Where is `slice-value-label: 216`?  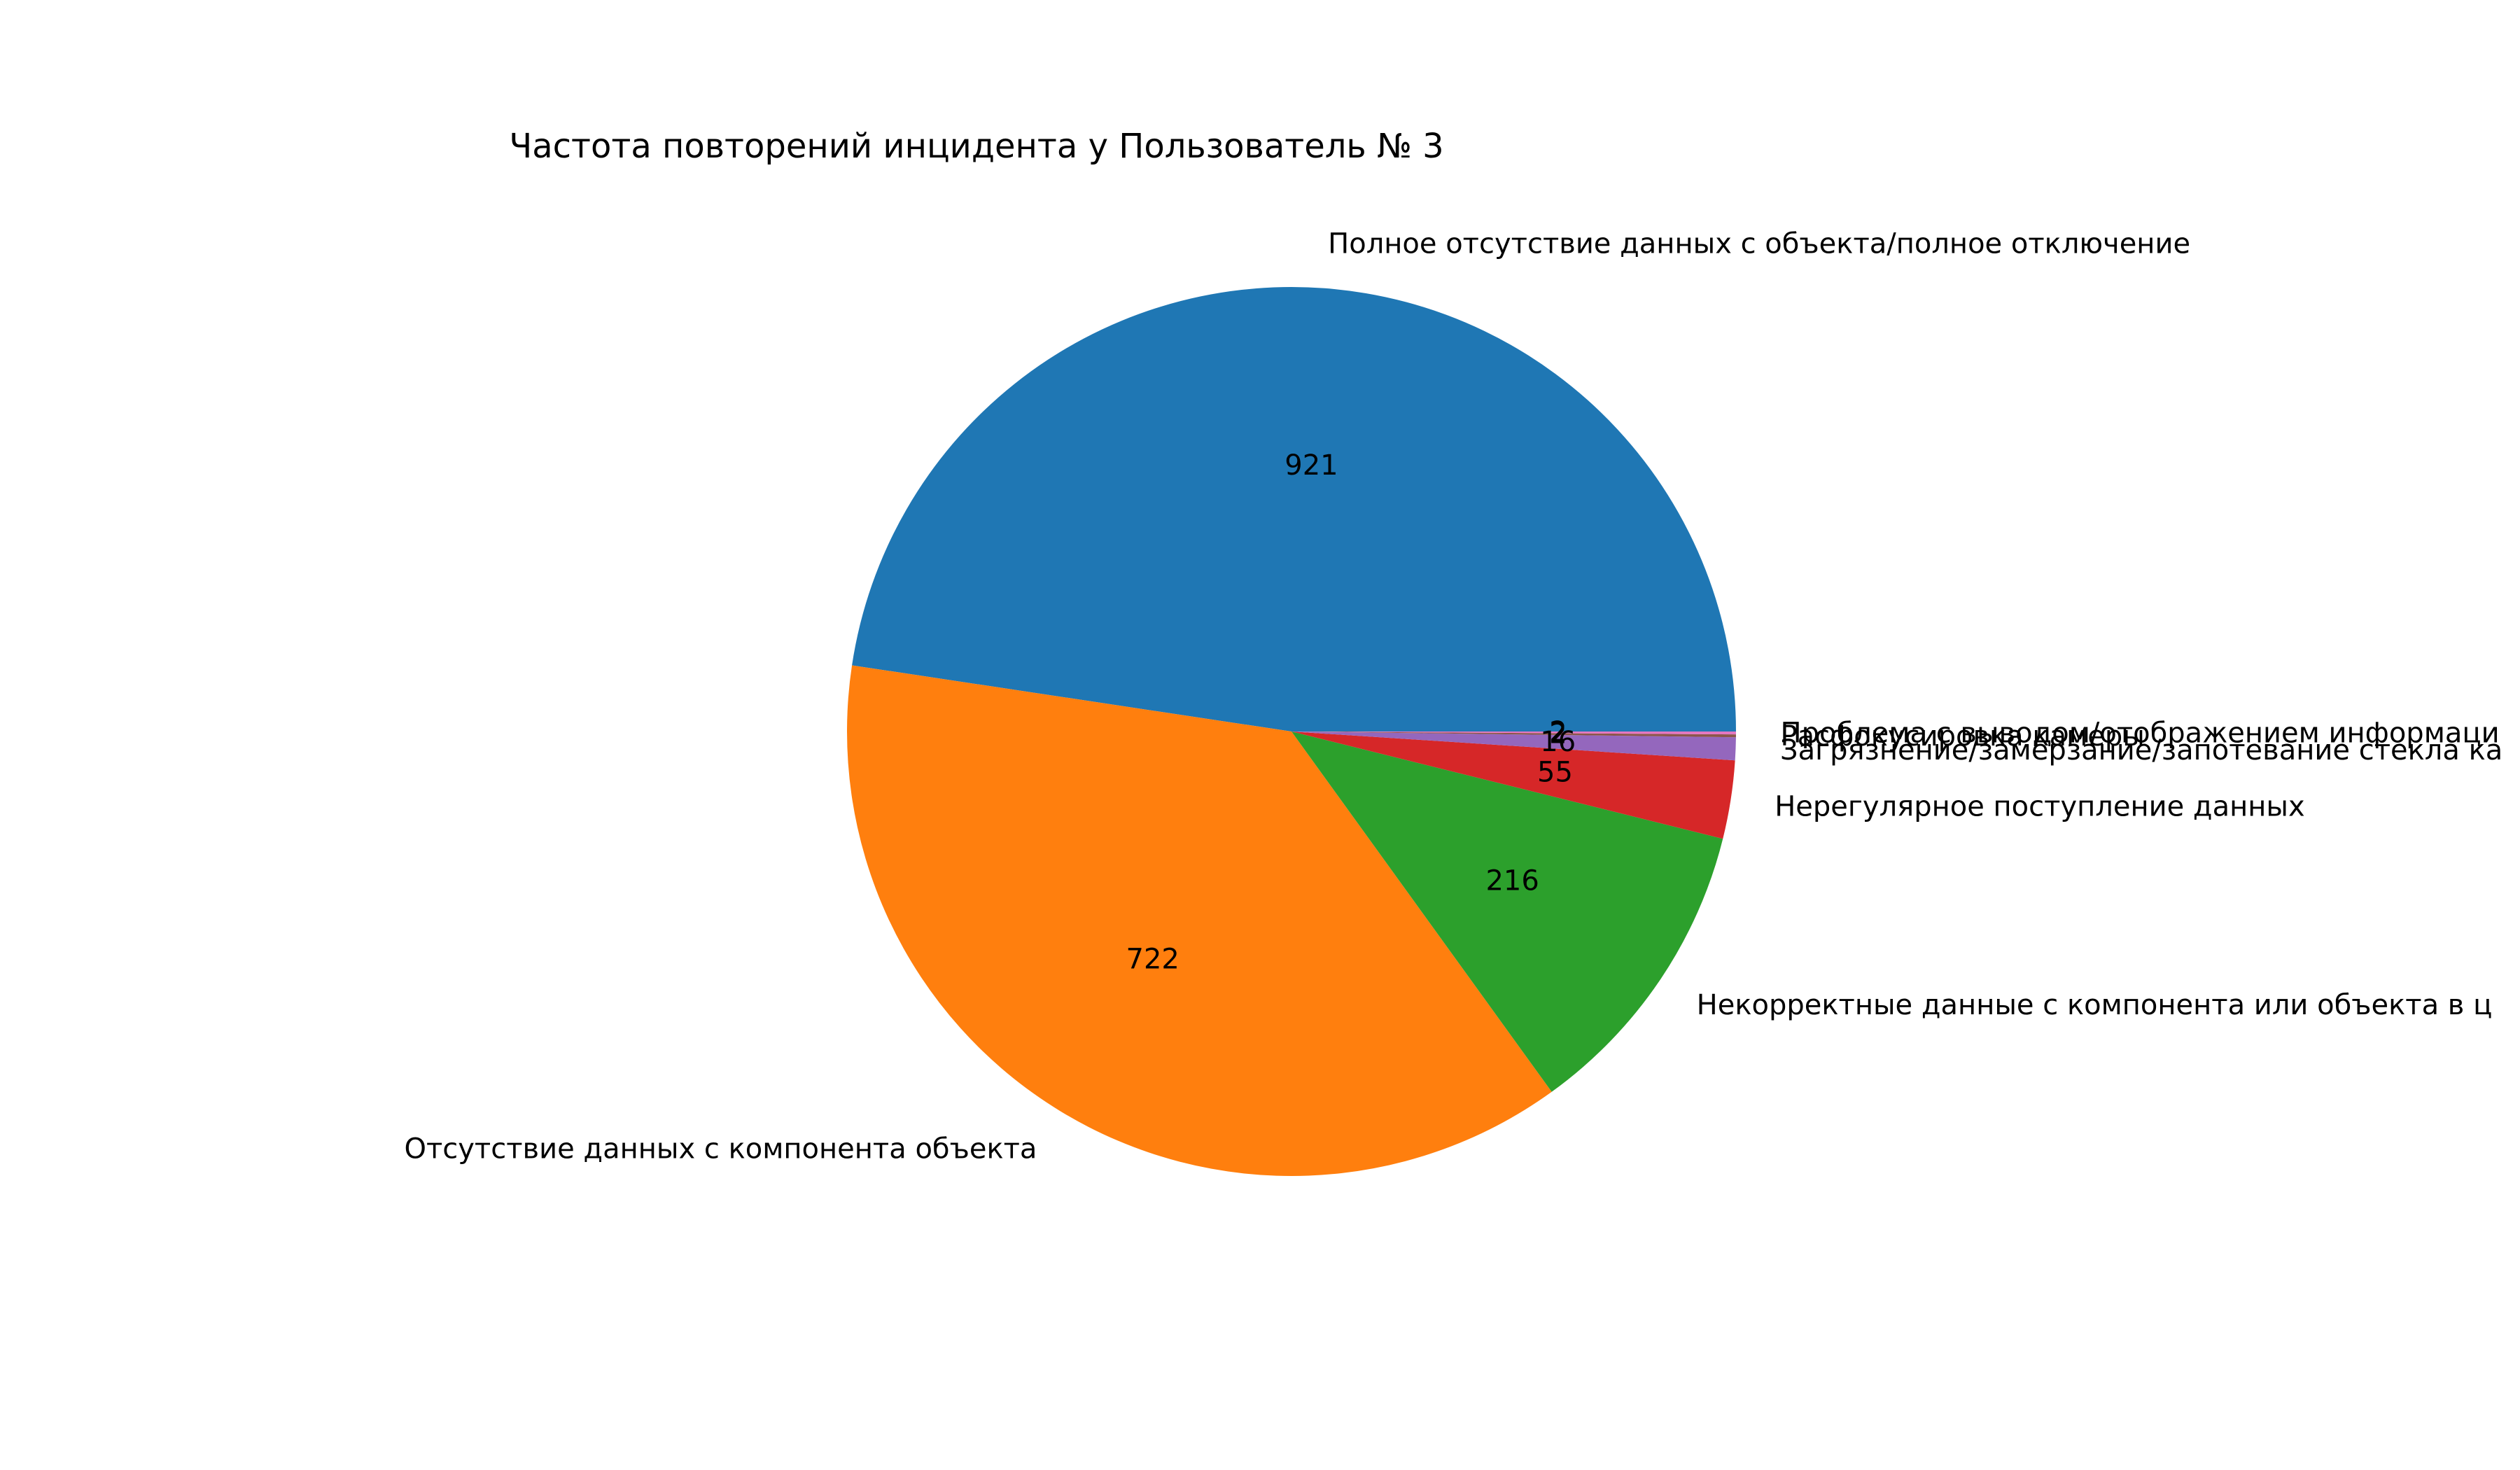
slice-value-label: 216 is located at coordinates (1512, 880).